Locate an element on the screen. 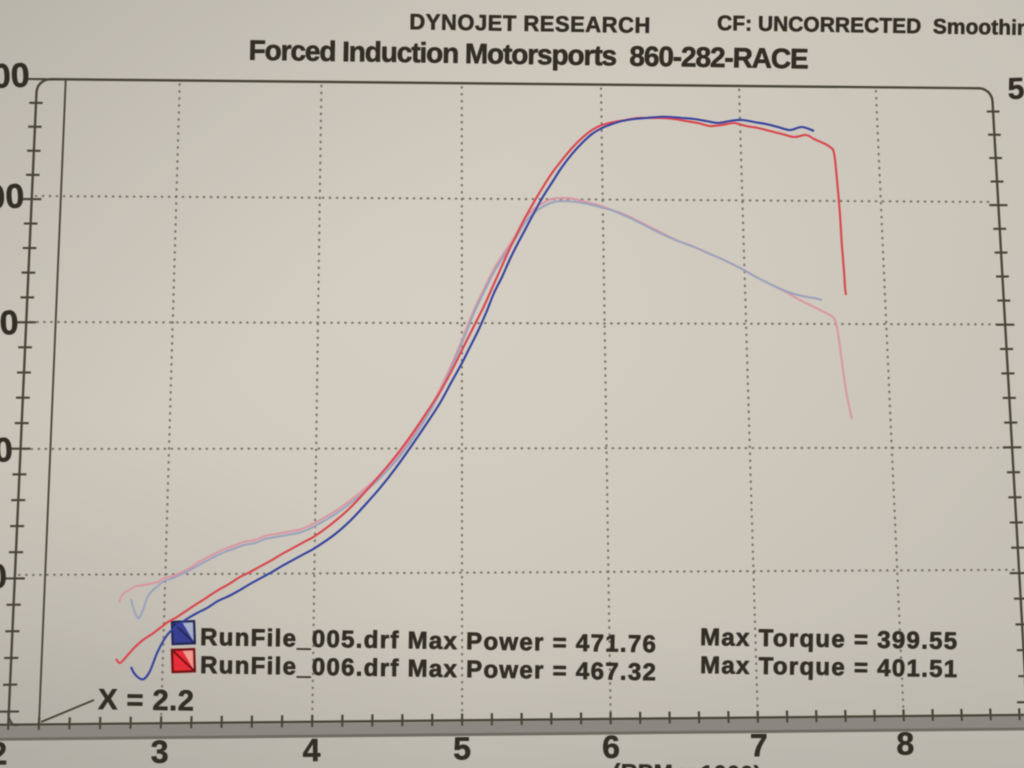 Image resolution: width=1024 pixels, height=768 pixels. svg-text: 300 is located at coordinates (9, 324).